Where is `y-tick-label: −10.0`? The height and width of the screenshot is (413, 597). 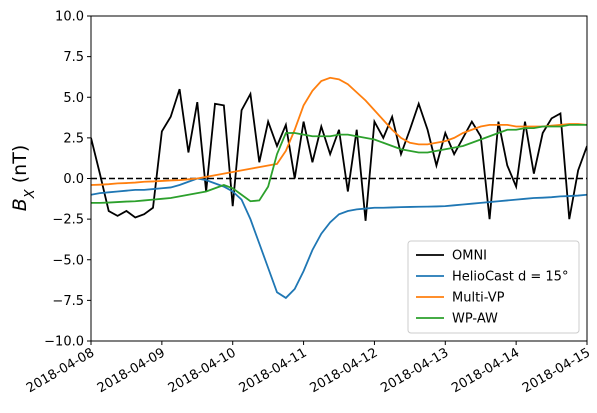
y-tick-label: −10.0 is located at coordinates (64, 342).